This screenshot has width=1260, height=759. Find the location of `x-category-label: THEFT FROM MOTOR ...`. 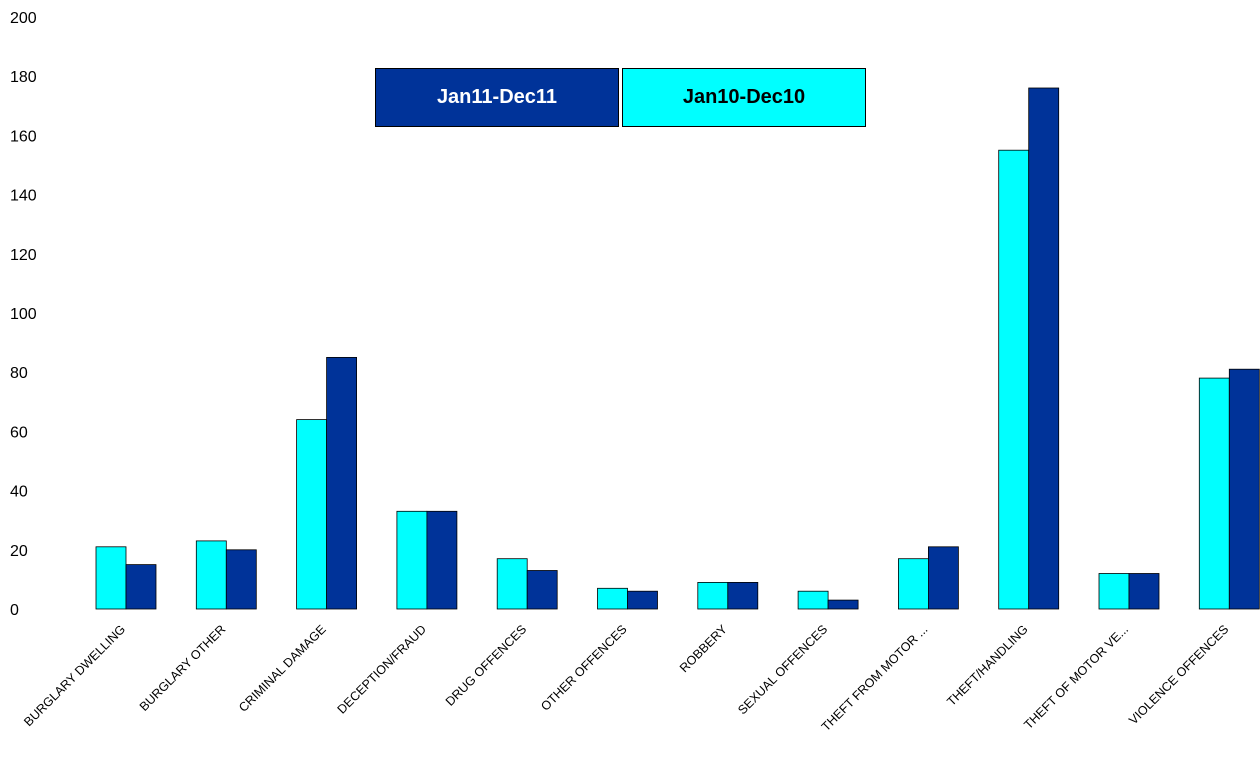

x-category-label: THEFT FROM MOTOR ... is located at coordinates (875, 678).